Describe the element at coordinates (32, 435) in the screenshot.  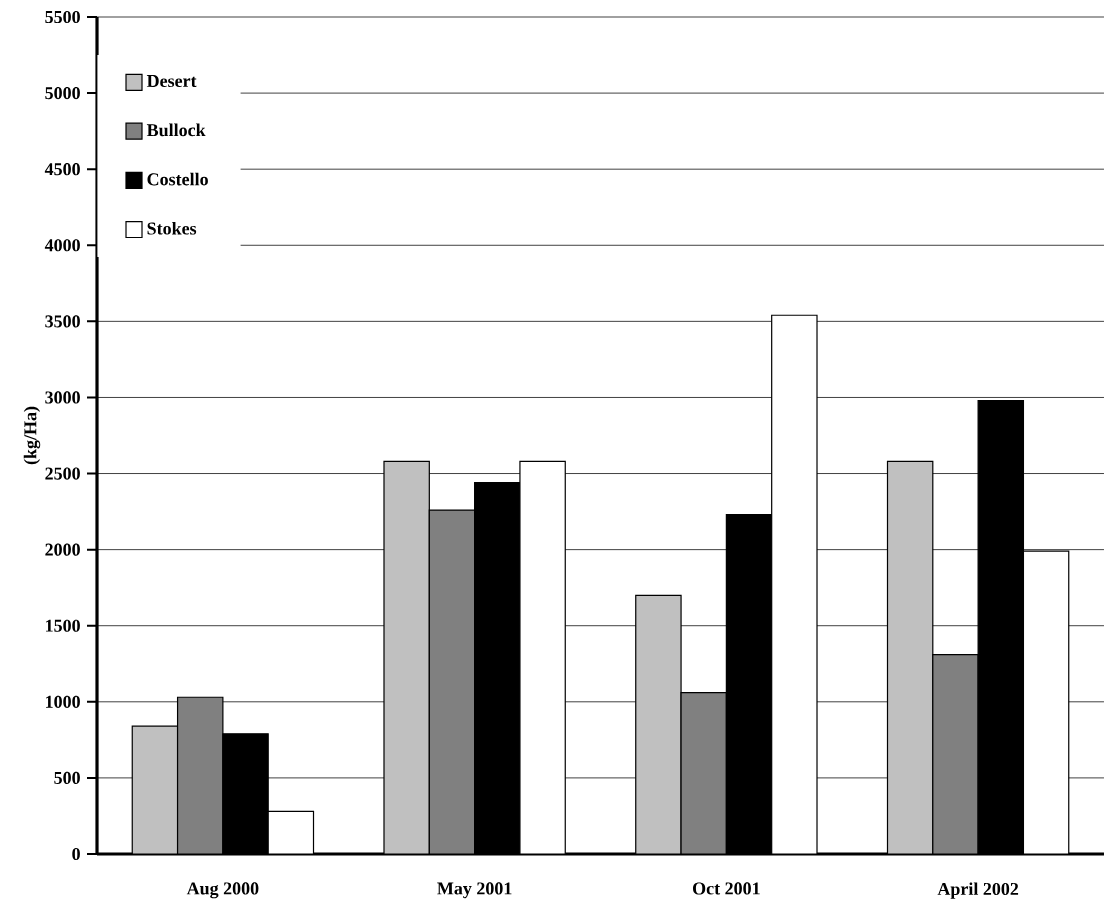
I see `y-axis-title: (kg/Ha)` at that location.